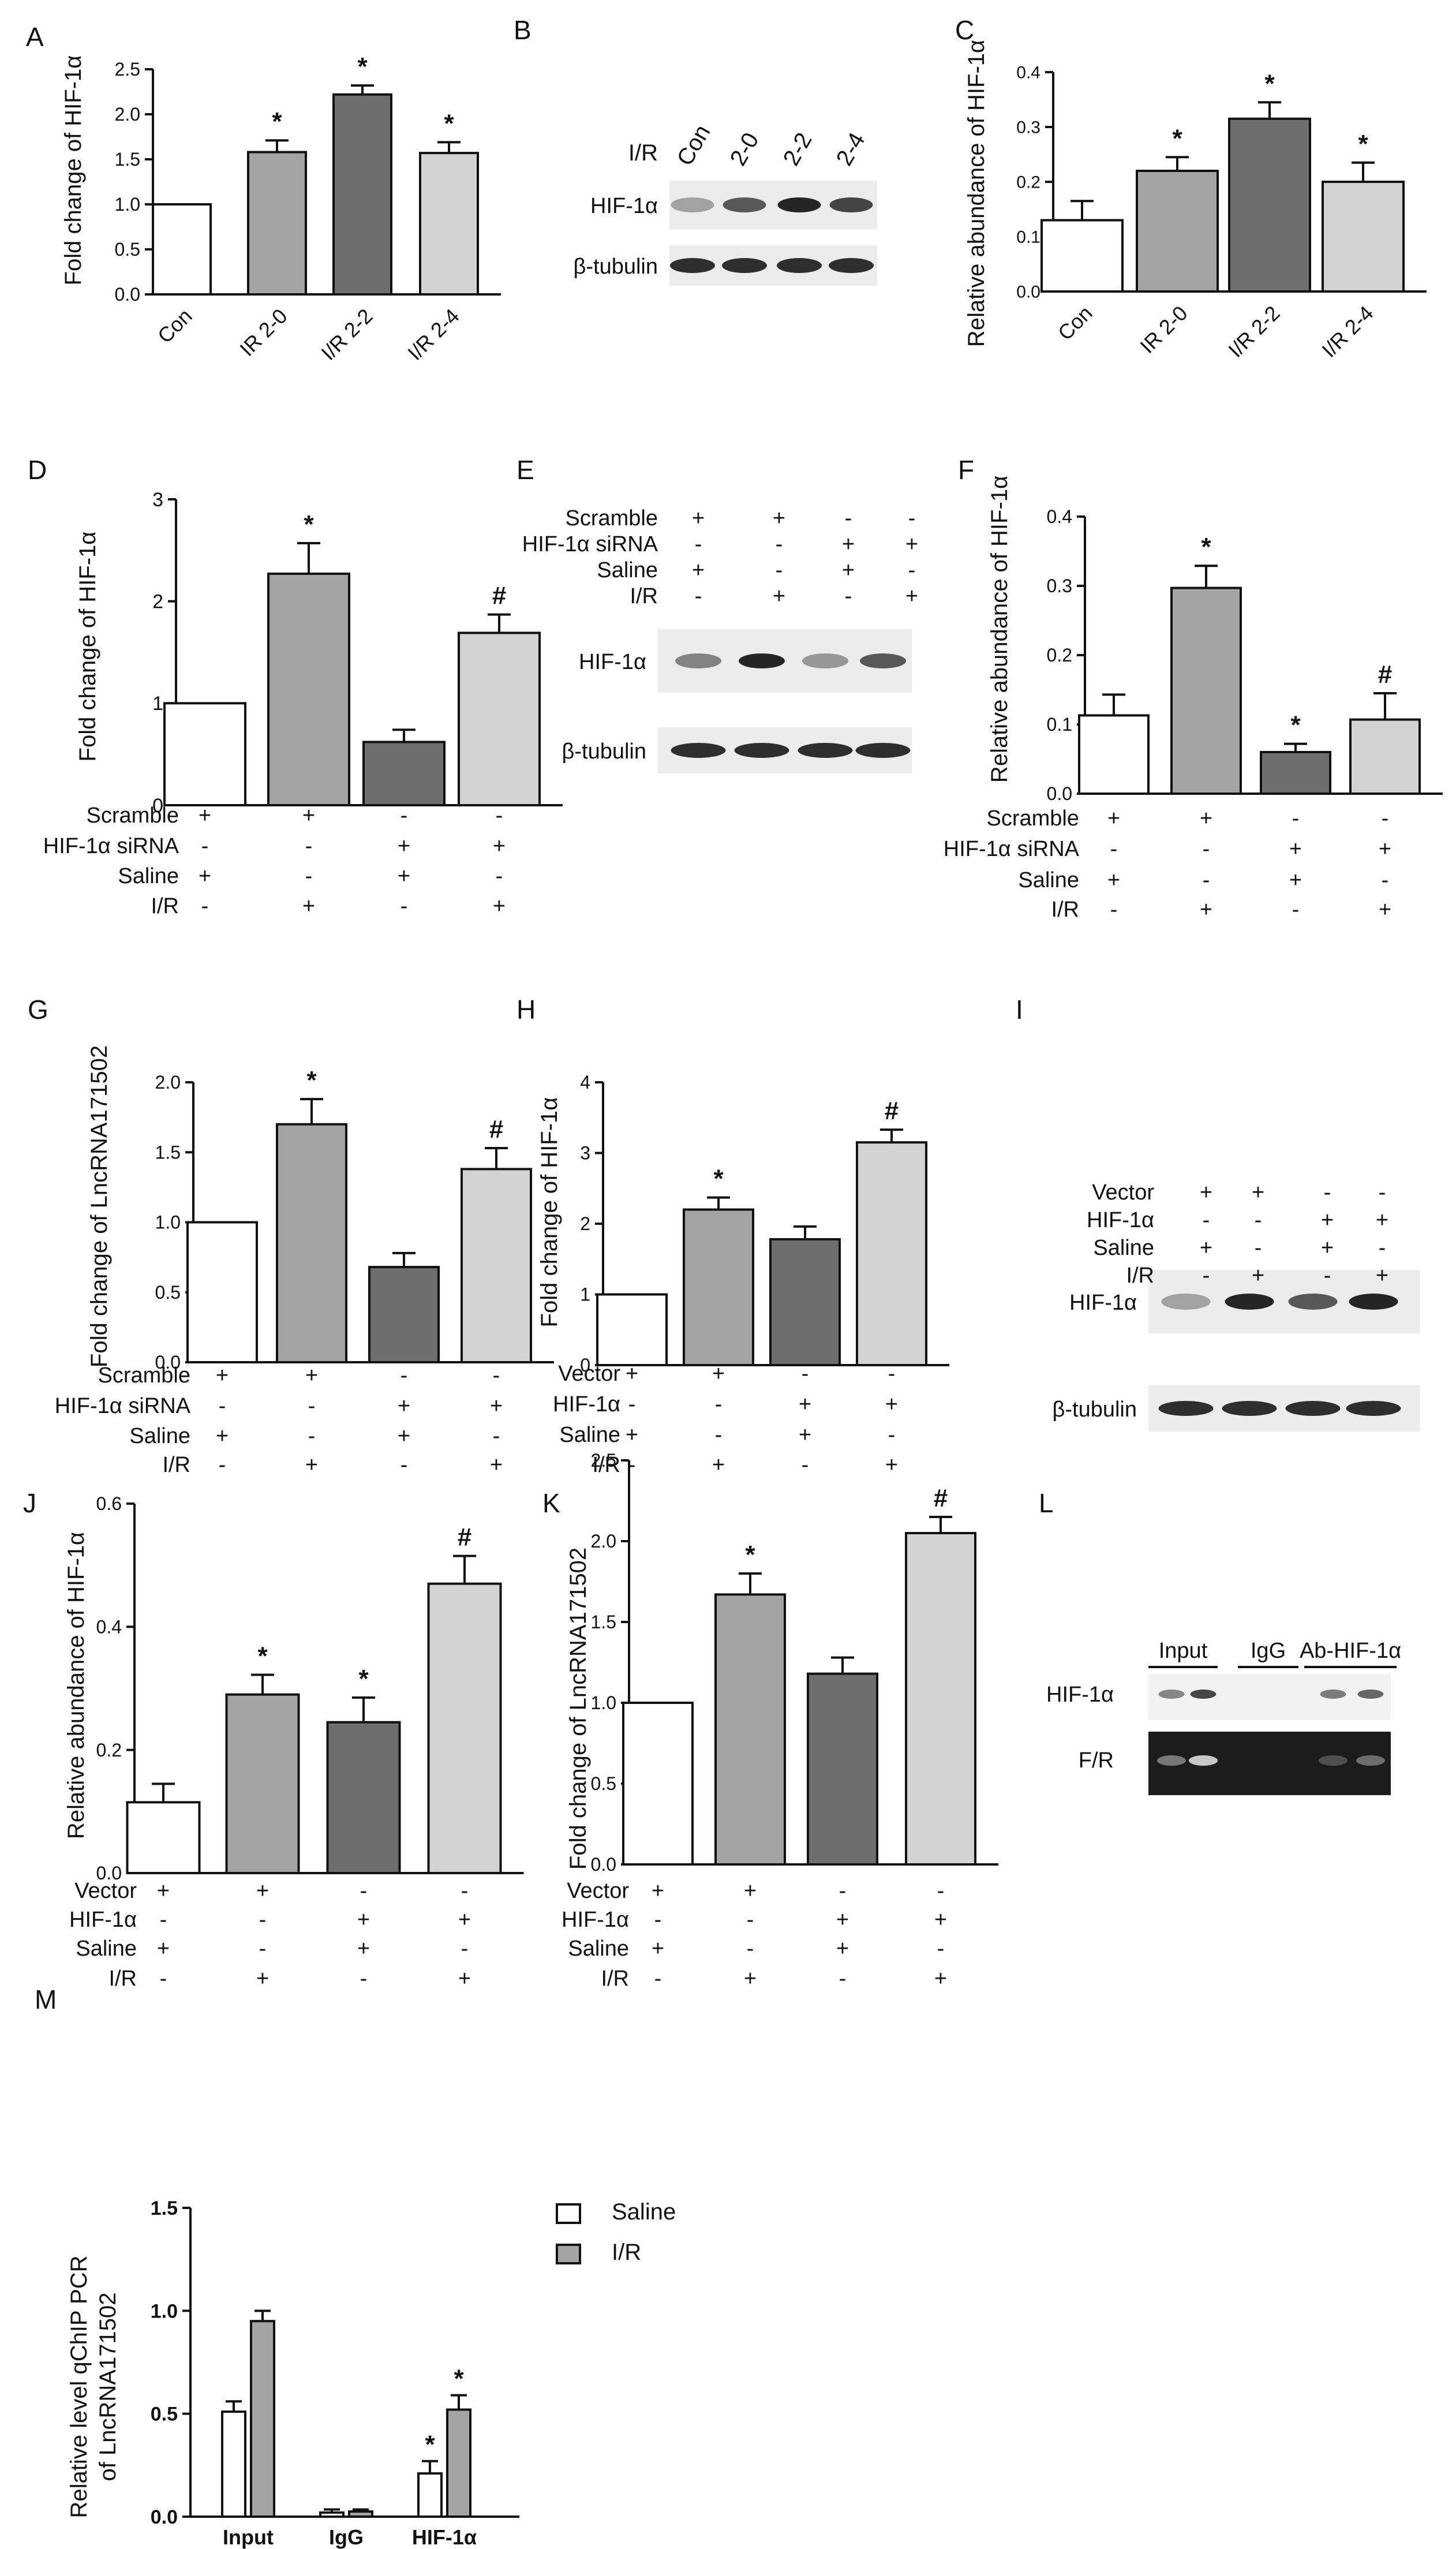  I want to click on panel-letter-h: H, so click(526, 1010).